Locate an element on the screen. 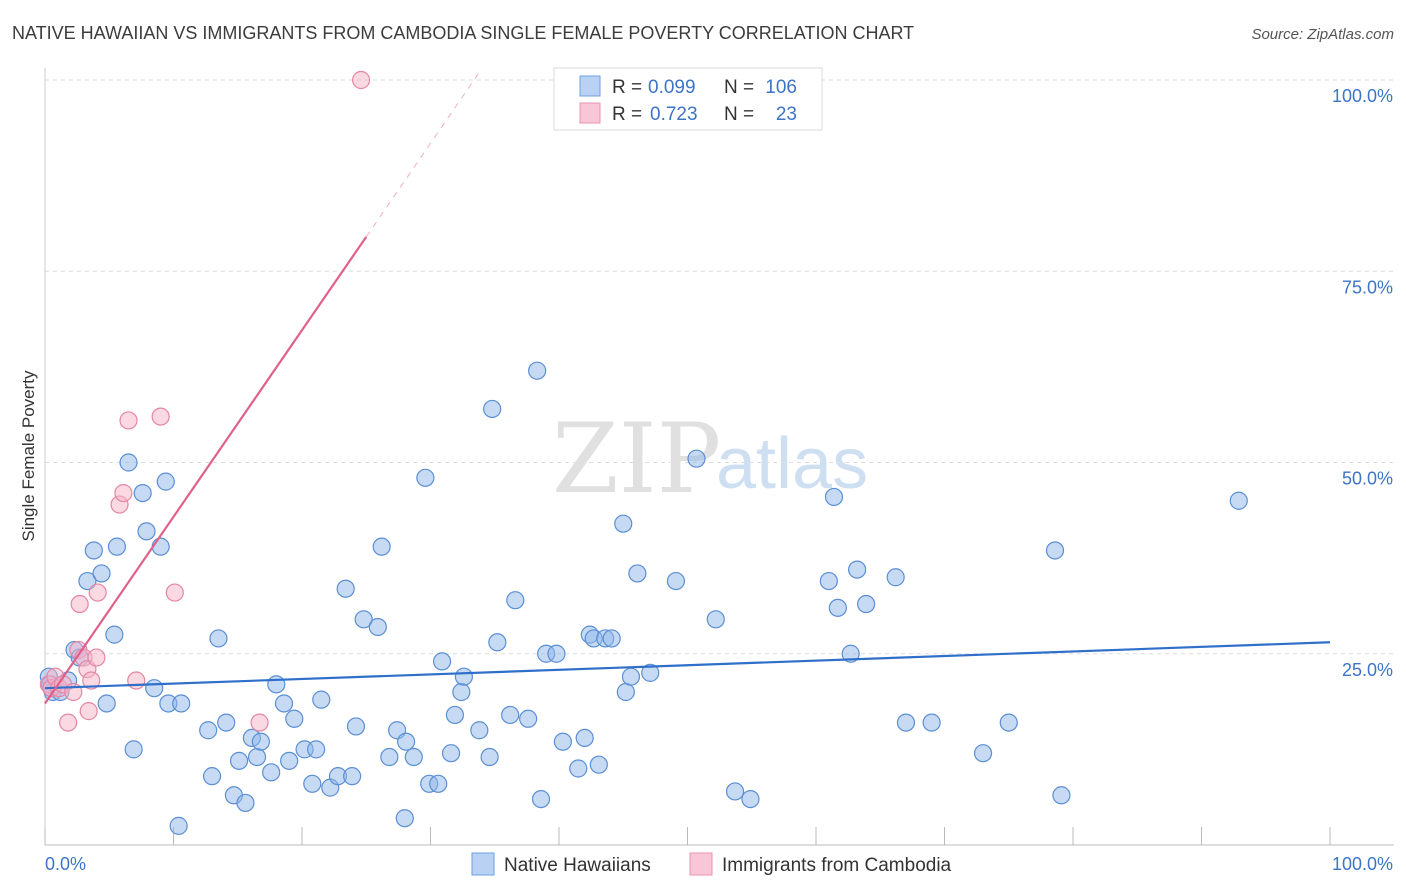  y-tick-label-2: 75.0% is located at coordinates (1367, 287).